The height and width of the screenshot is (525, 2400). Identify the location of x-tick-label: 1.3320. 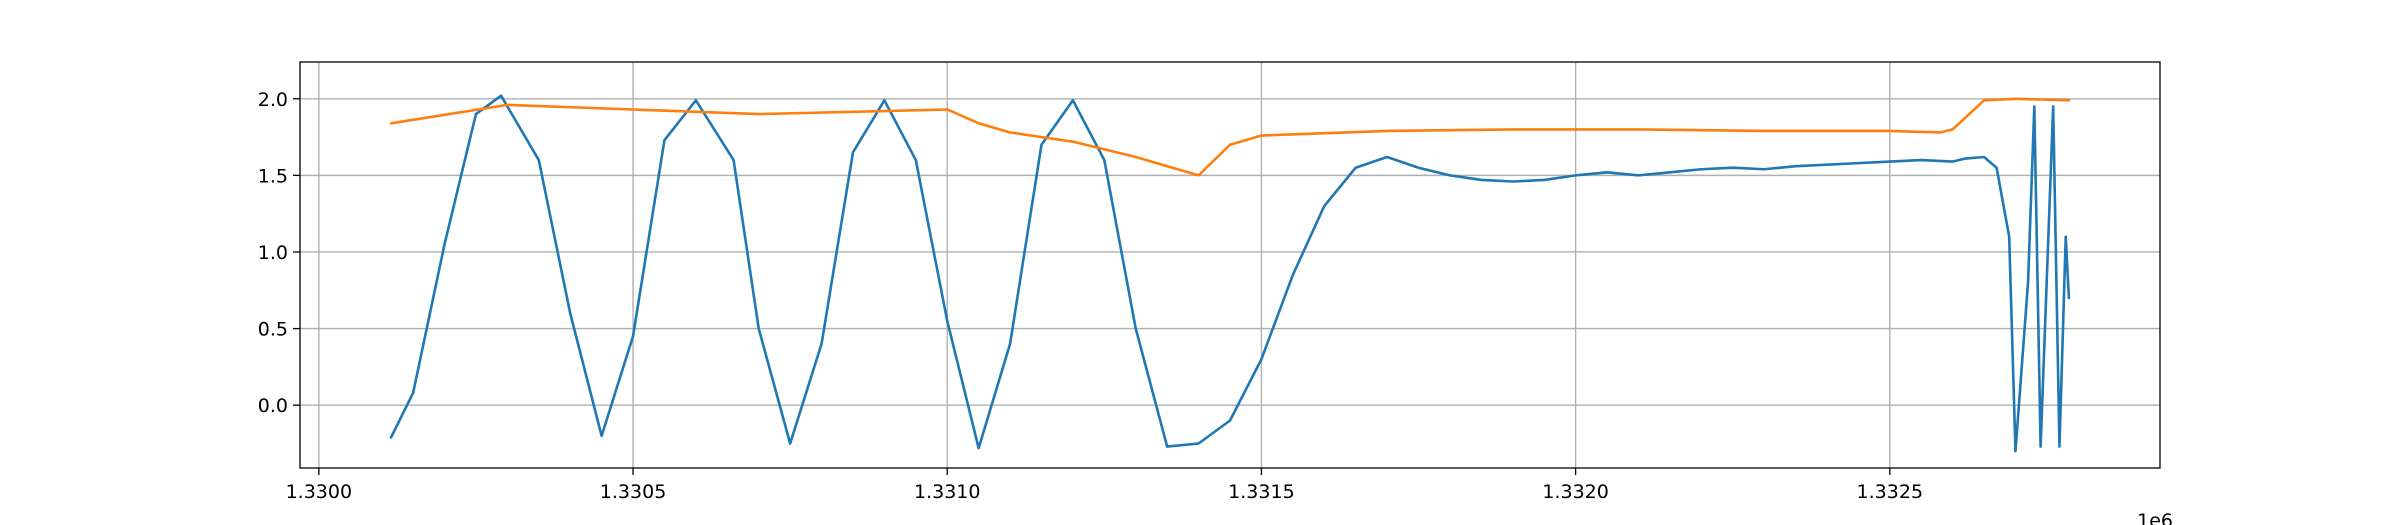
(1575, 492).